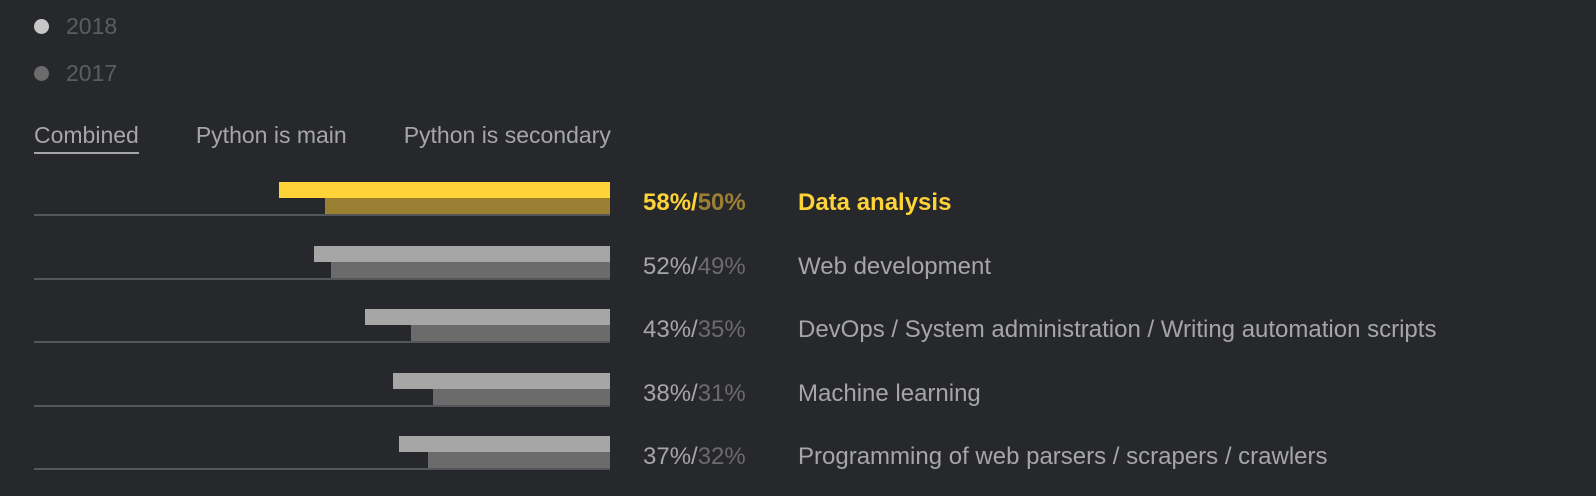 Image resolution: width=1596 pixels, height=496 pixels. Describe the element at coordinates (670, 329) in the screenshot. I see `value-2018: 43%/` at that location.